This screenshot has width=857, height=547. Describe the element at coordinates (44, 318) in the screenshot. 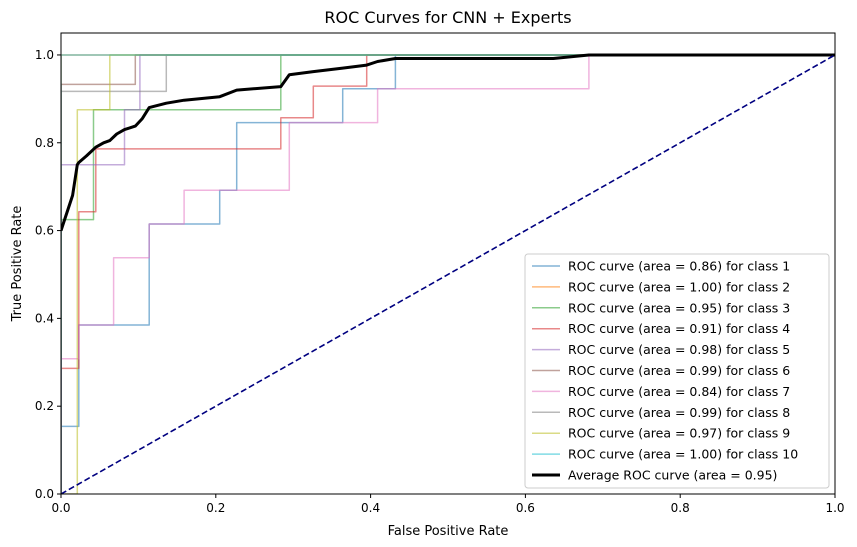

I see `y-tick-label: 0.4` at that location.